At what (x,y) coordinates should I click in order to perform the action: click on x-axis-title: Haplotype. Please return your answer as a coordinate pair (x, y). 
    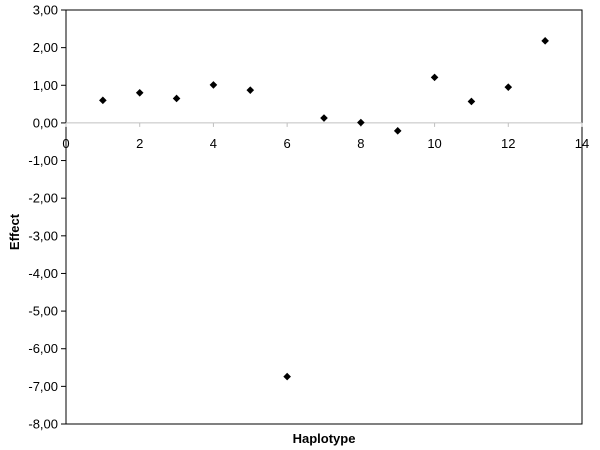
    Looking at the image, I should click on (324, 438).